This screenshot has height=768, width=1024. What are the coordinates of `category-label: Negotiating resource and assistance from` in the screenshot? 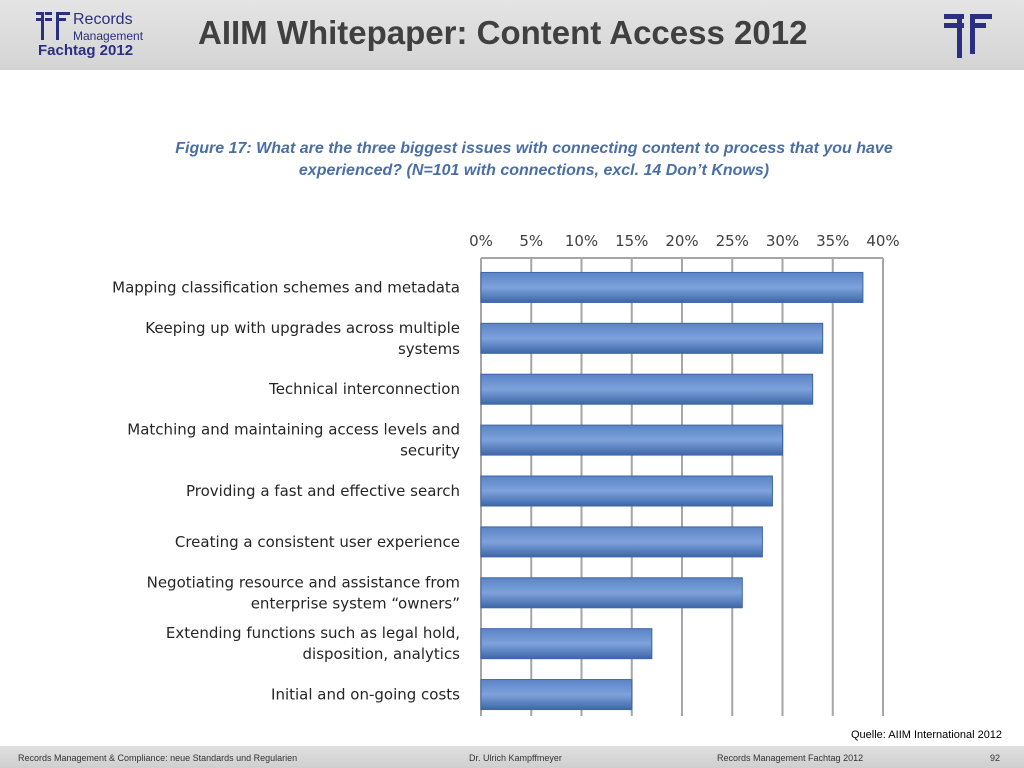 It's located at (303, 582).